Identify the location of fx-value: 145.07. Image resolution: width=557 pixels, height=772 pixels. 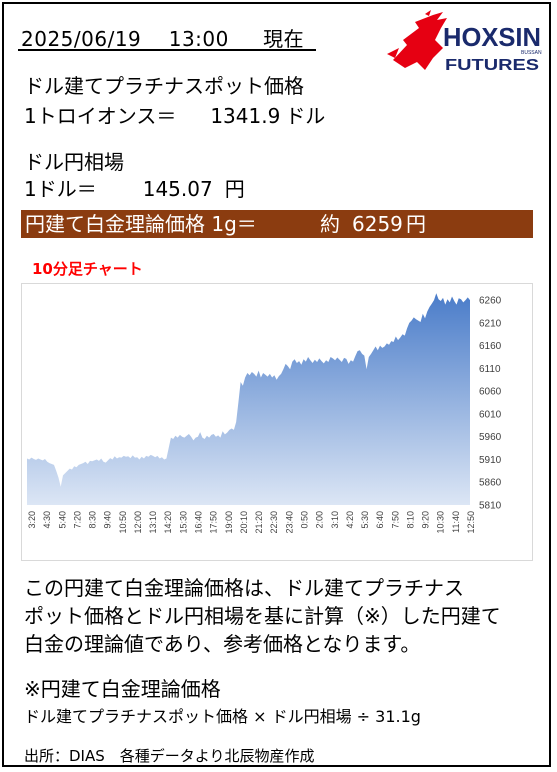
(177, 189).